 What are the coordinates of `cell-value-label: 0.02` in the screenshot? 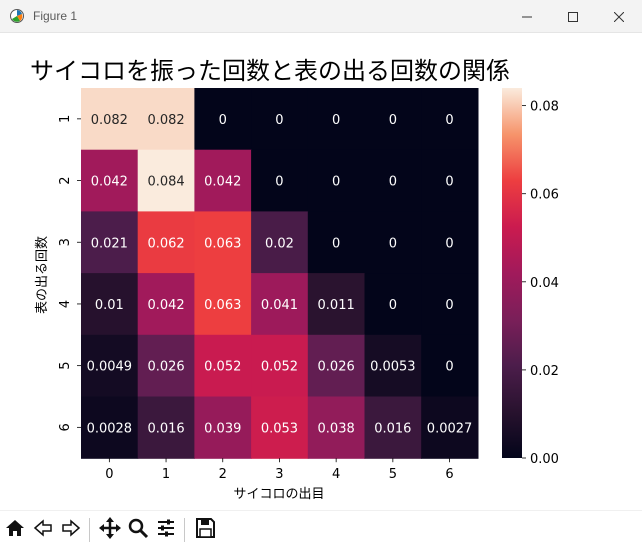 It's located at (279, 243).